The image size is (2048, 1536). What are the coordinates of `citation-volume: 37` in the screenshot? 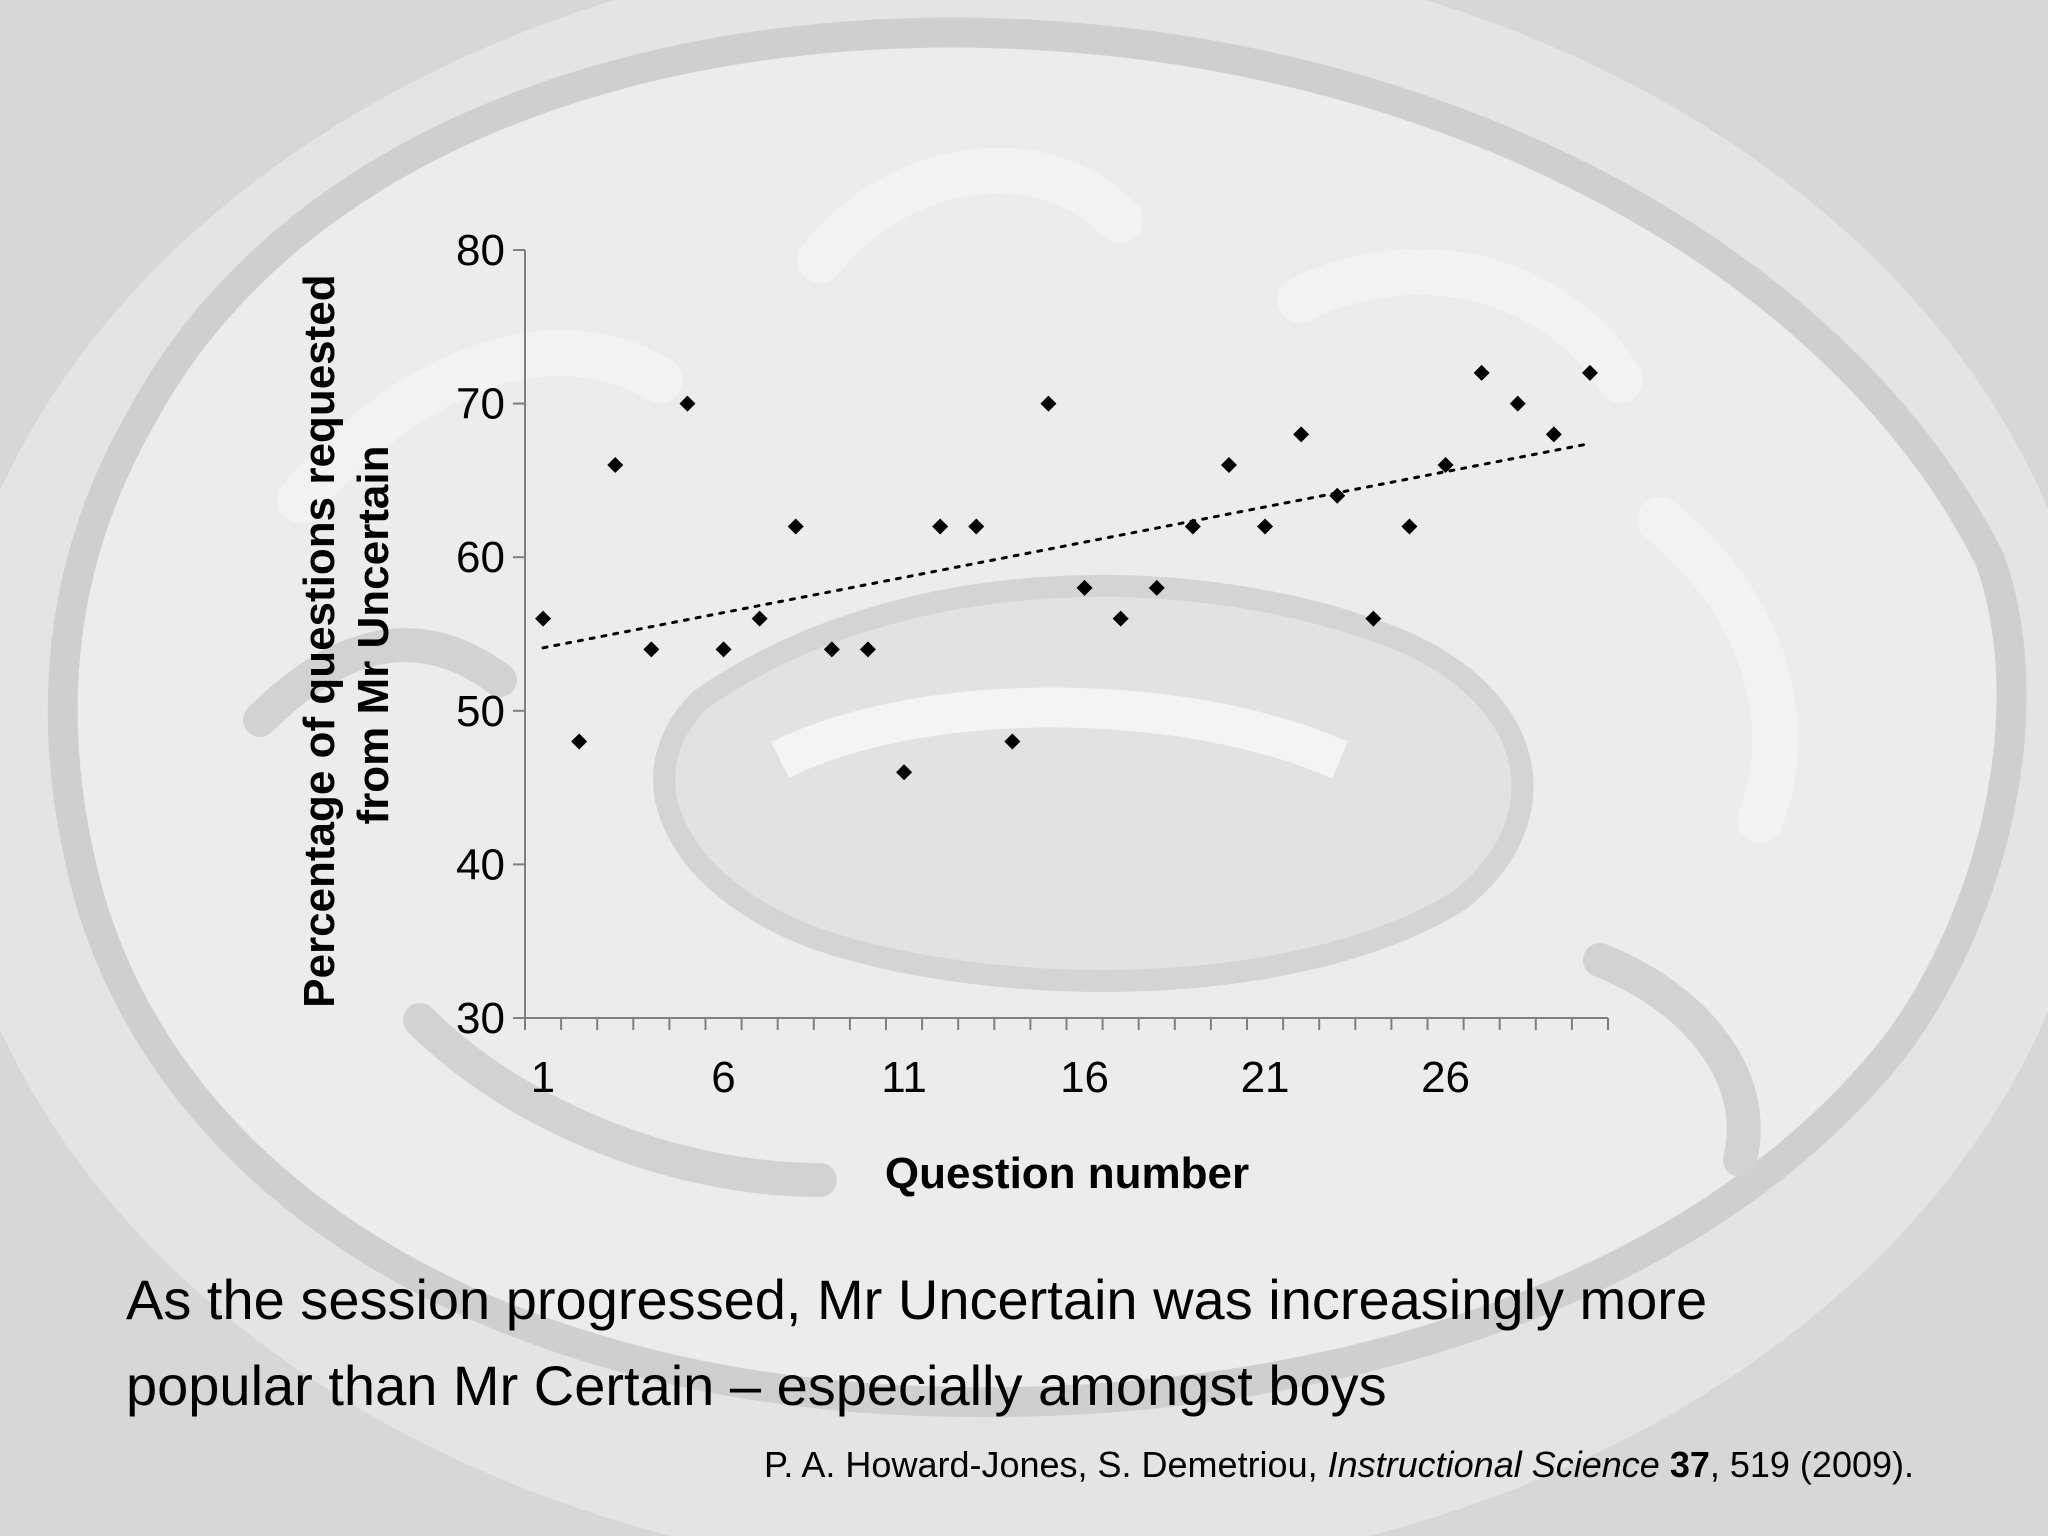 It's located at (1689, 1464).